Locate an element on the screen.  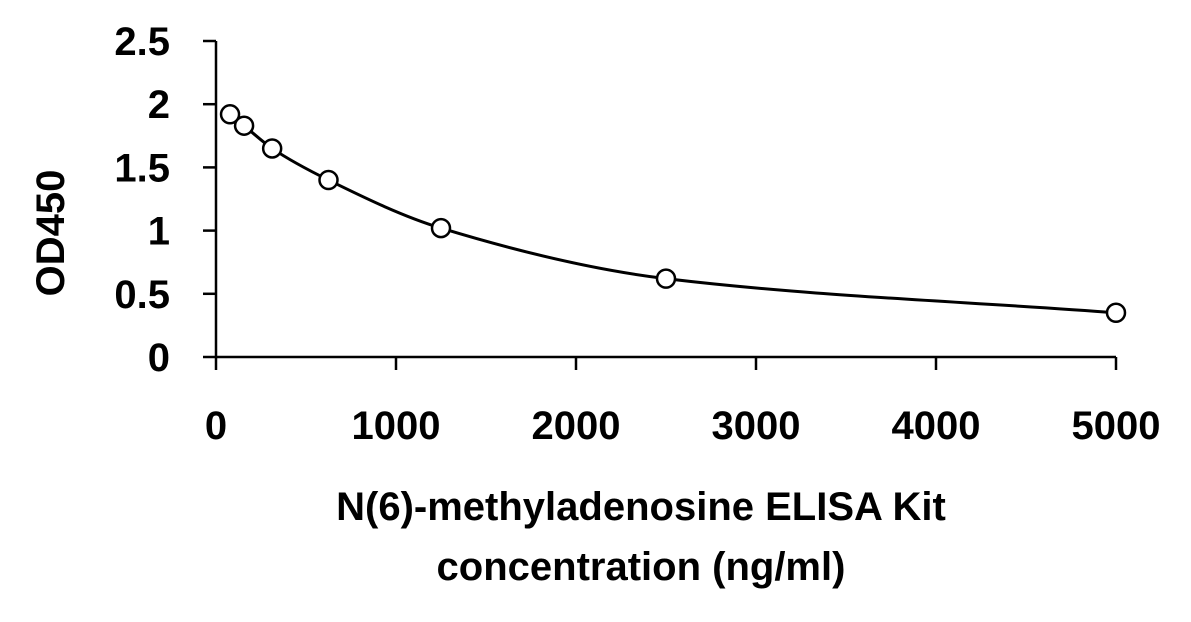
x-axis-title-line-2: concentration (ng/ml) is located at coordinates (641, 567).